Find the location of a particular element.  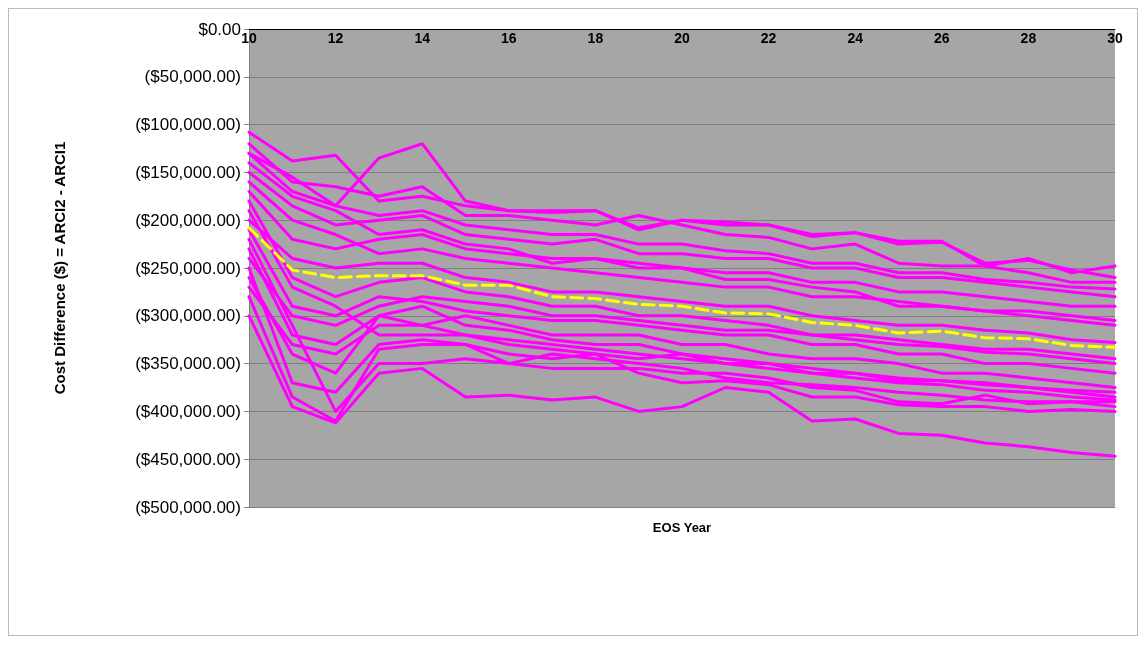

y-axis-title: Cost Difference ($) = ARCI2 - ARCI1 is located at coordinates (59, 268).